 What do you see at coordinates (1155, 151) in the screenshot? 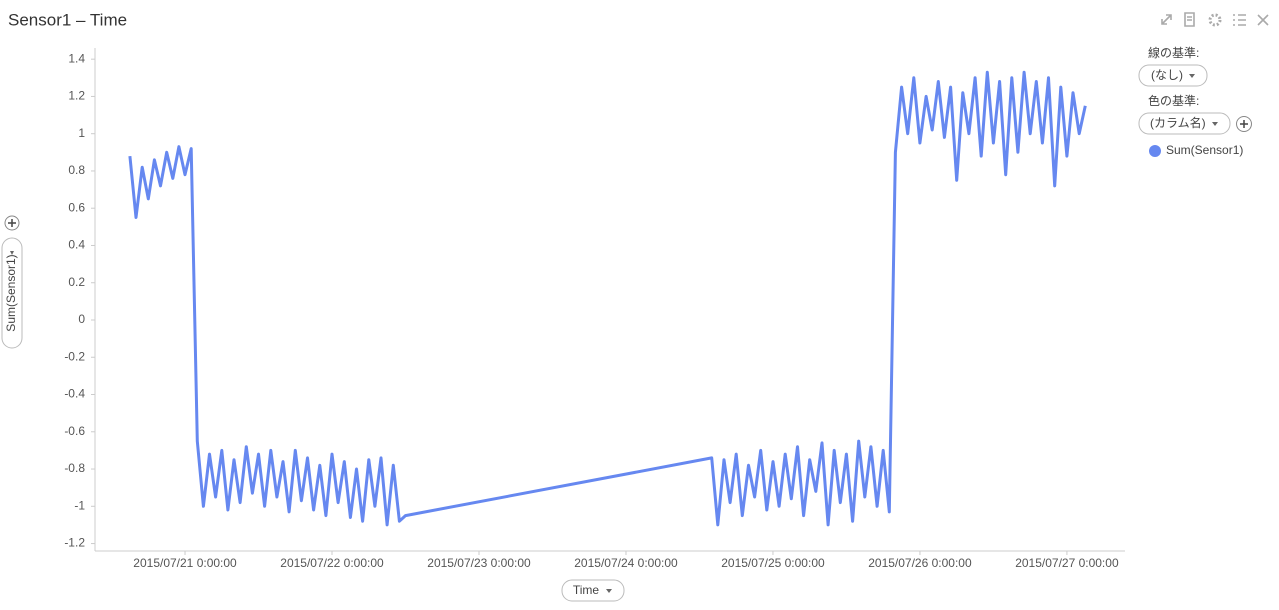
I see `legend-marker` at bounding box center [1155, 151].